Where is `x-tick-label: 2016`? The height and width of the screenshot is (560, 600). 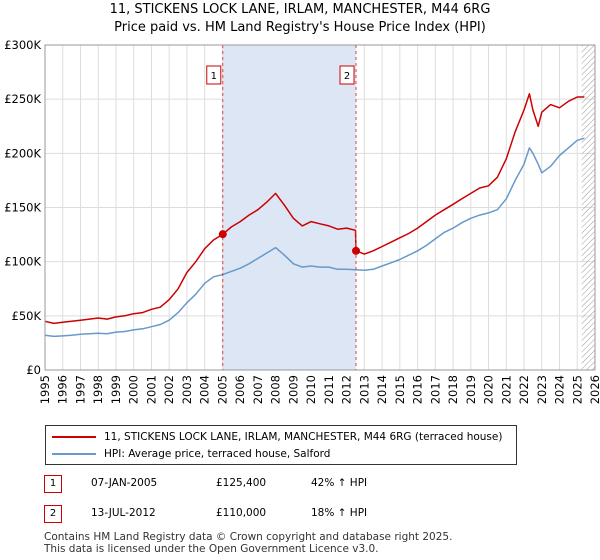 x-tick-label: 2016 is located at coordinates (418, 389).